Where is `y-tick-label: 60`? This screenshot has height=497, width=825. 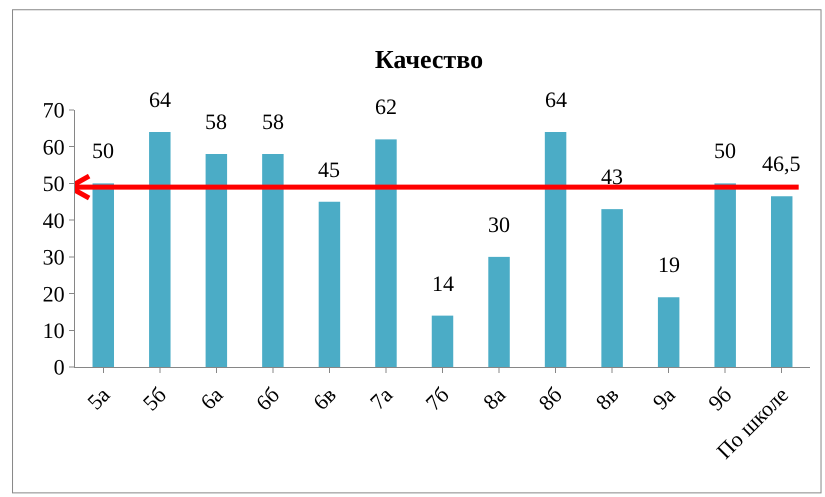
y-tick-label: 60 is located at coordinates (53, 147).